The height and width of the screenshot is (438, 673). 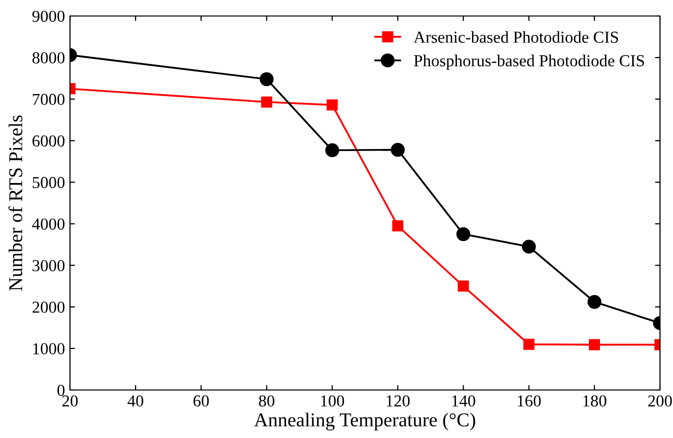 What do you see at coordinates (48, 141) in the screenshot?
I see `y-tick-label: 6000` at bounding box center [48, 141].